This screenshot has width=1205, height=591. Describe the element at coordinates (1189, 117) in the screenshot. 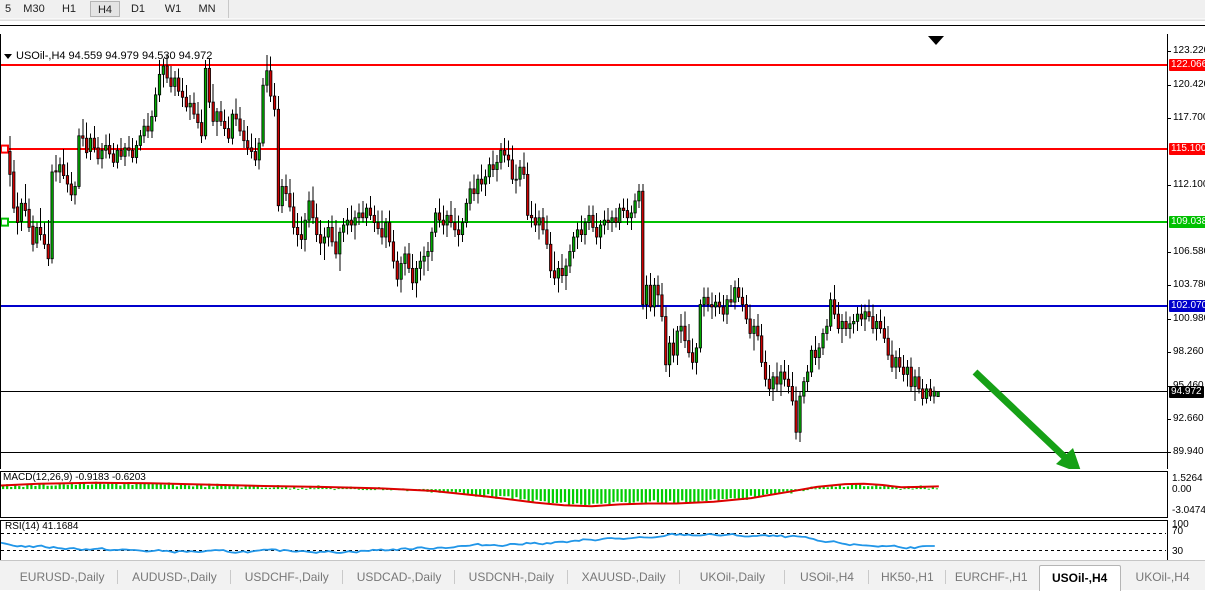

I see `price-tick-label: 117.700` at that location.